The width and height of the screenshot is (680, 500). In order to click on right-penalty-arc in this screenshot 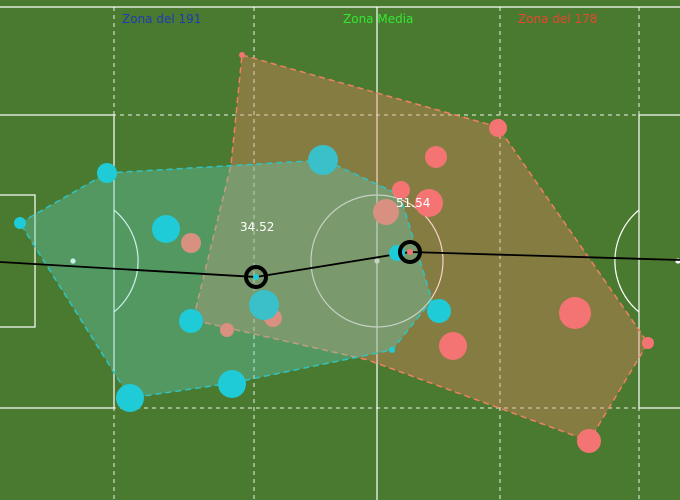, I will do `click(627, 261)`.